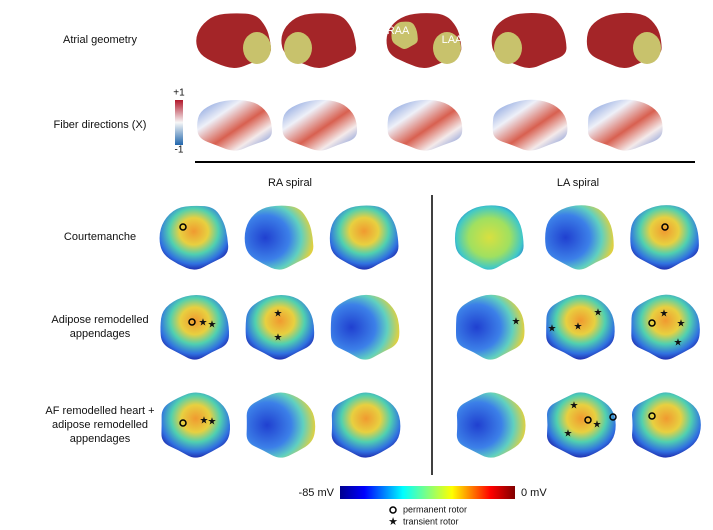  Describe the element at coordinates (100, 237) in the screenshot. I see `row-label: Courtemanche` at that location.